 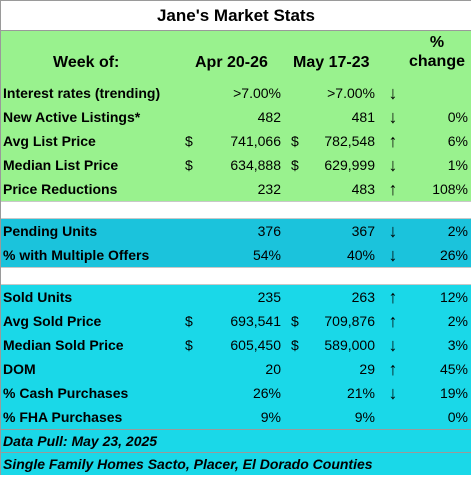 What do you see at coordinates (453, 369) in the screenshot?
I see `percent-change: 45%` at bounding box center [453, 369].